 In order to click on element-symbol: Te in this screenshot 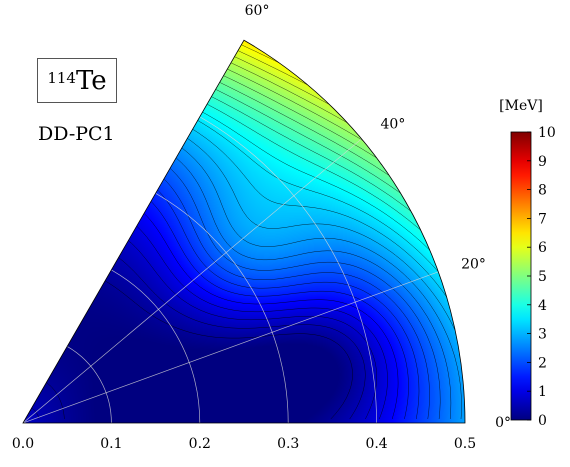, I will do `click(91, 80)`.